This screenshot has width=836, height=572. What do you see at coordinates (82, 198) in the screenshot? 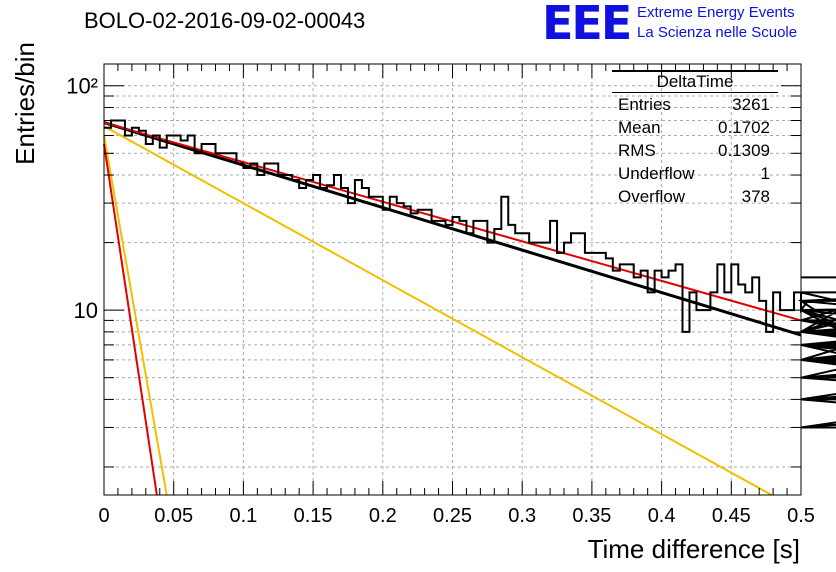
I see `y-tick-labels: 10 10²` at bounding box center [82, 198].